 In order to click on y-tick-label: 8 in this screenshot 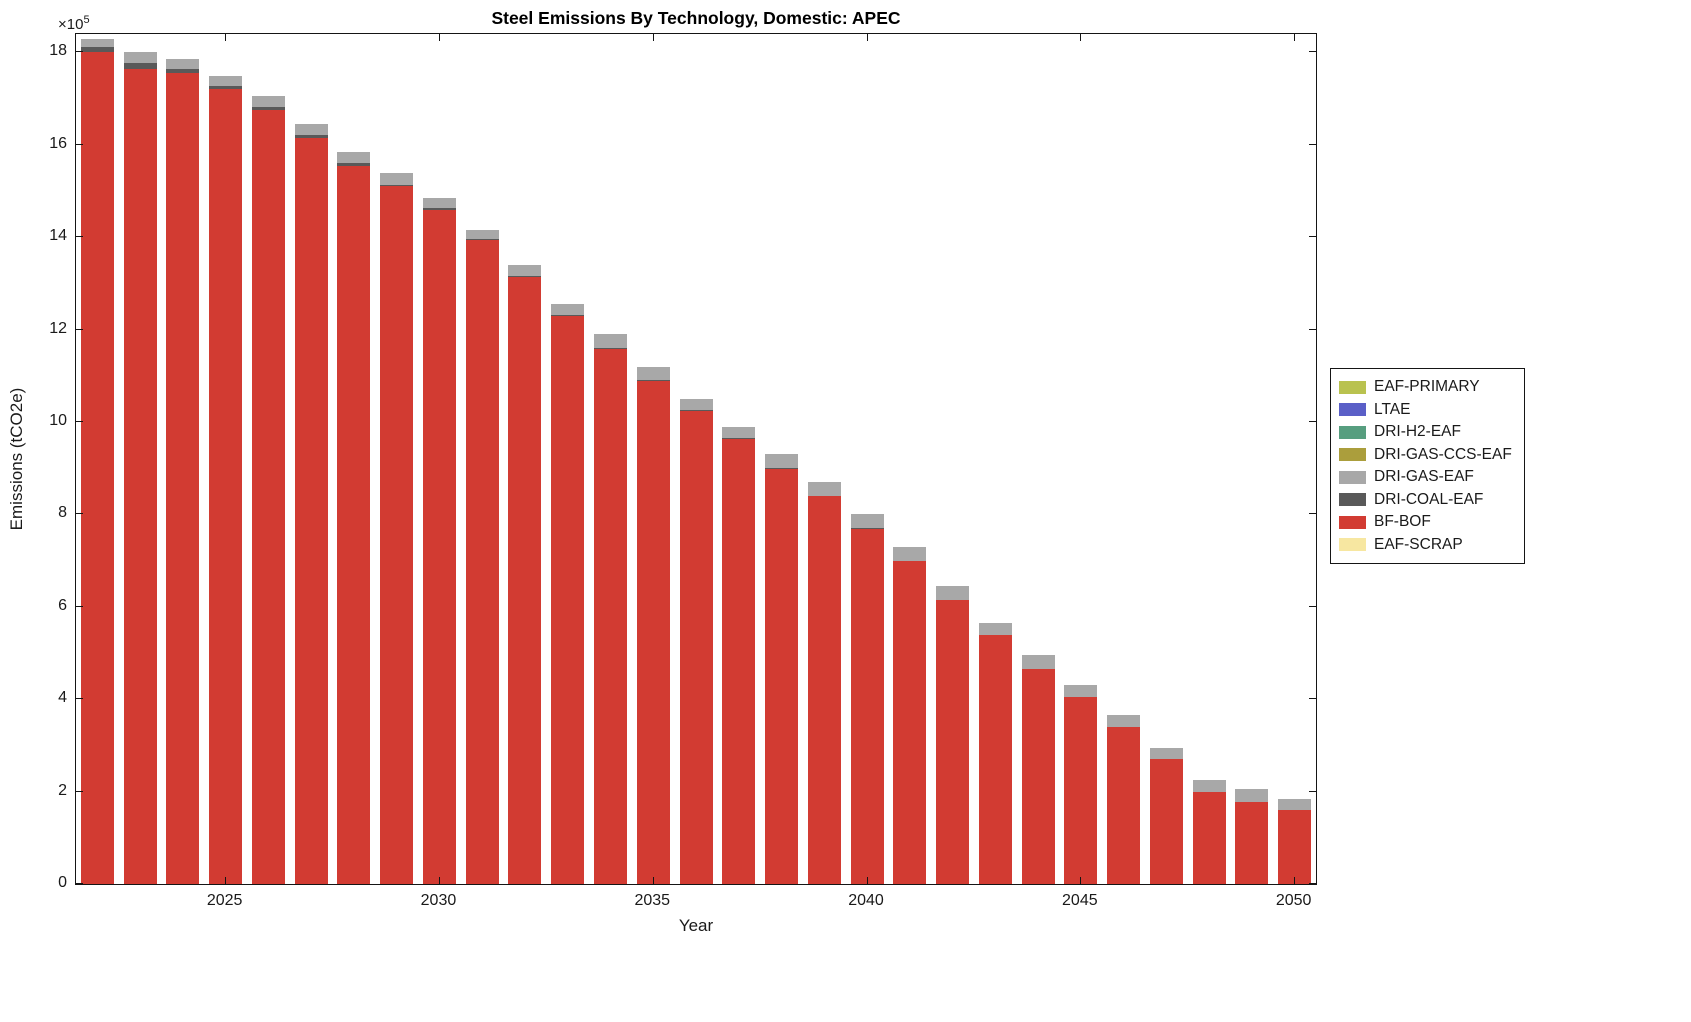, I will do `click(62, 513)`.